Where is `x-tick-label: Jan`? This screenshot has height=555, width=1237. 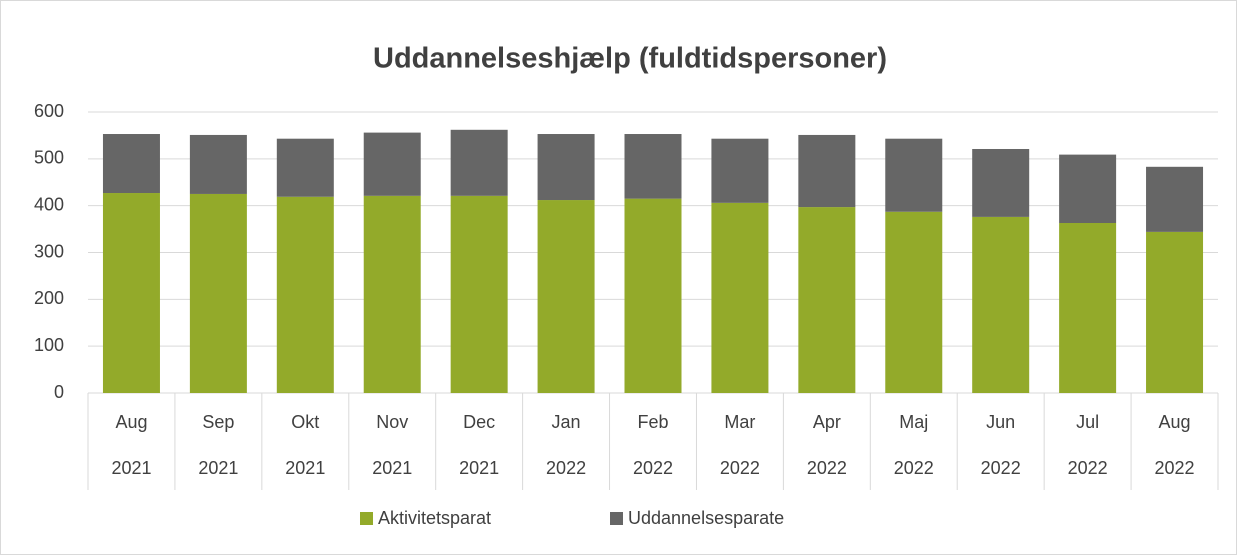
x-tick-label: Jan is located at coordinates (566, 422).